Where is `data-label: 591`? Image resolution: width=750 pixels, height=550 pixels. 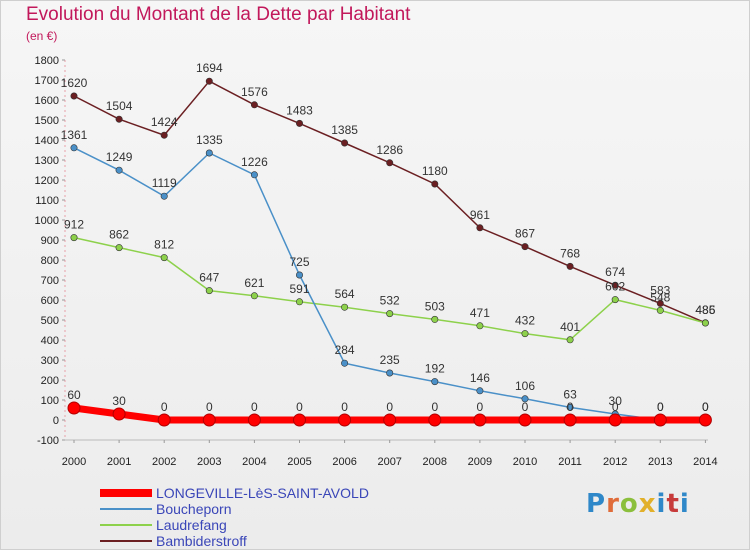 data-label: 591 is located at coordinates (299, 289).